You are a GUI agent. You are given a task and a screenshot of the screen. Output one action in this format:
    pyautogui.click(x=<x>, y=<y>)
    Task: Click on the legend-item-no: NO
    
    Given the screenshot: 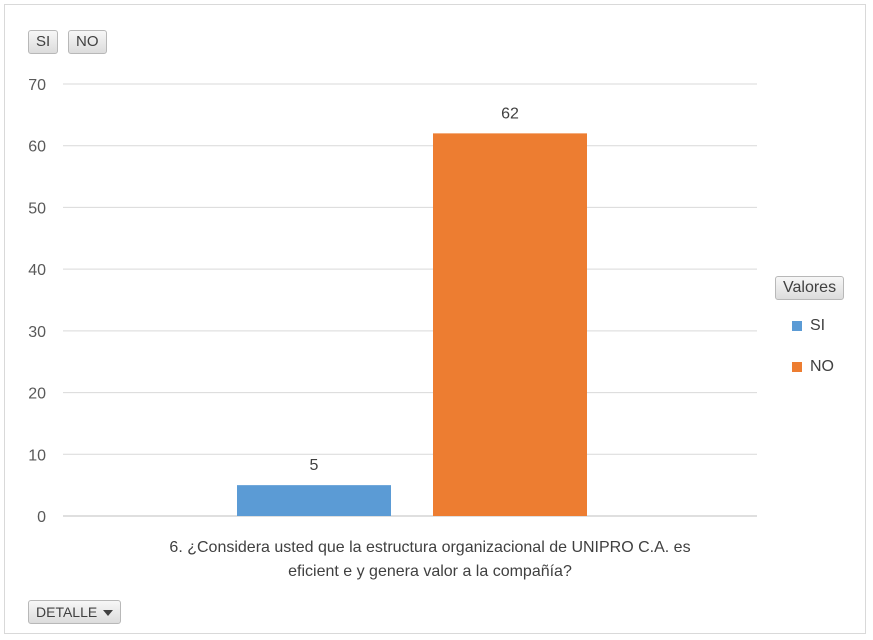 What is the action you would take?
    pyautogui.click(x=813, y=367)
    